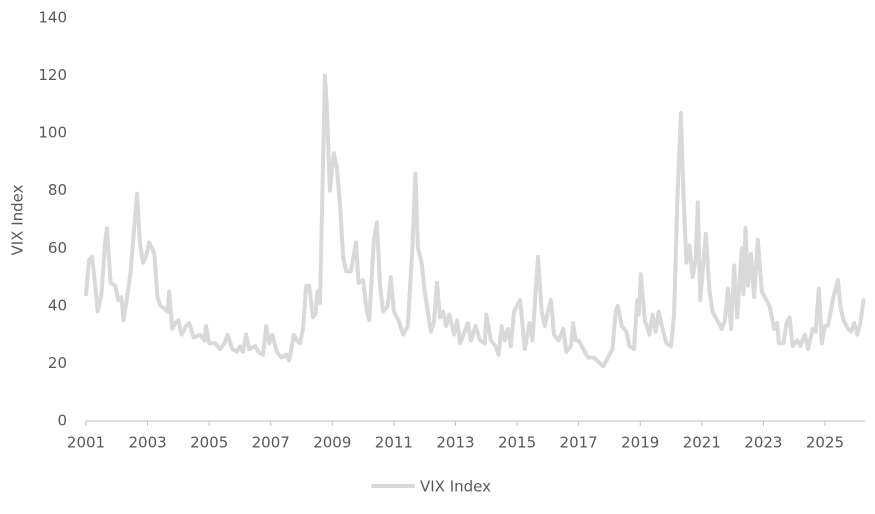 The width and height of the screenshot is (875, 514). What do you see at coordinates (57, 248) in the screenshot?
I see `y-tick-label: 60` at bounding box center [57, 248].